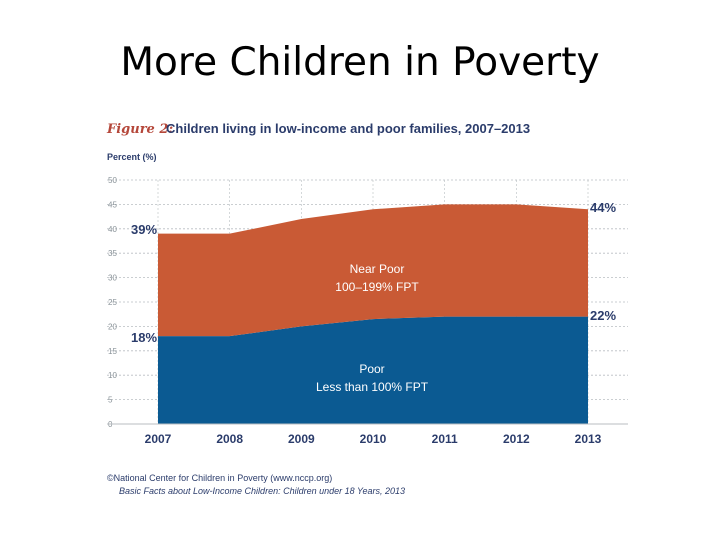 The width and height of the screenshot is (720, 540). I want to click on x-tick-label: 2012, so click(516, 439).